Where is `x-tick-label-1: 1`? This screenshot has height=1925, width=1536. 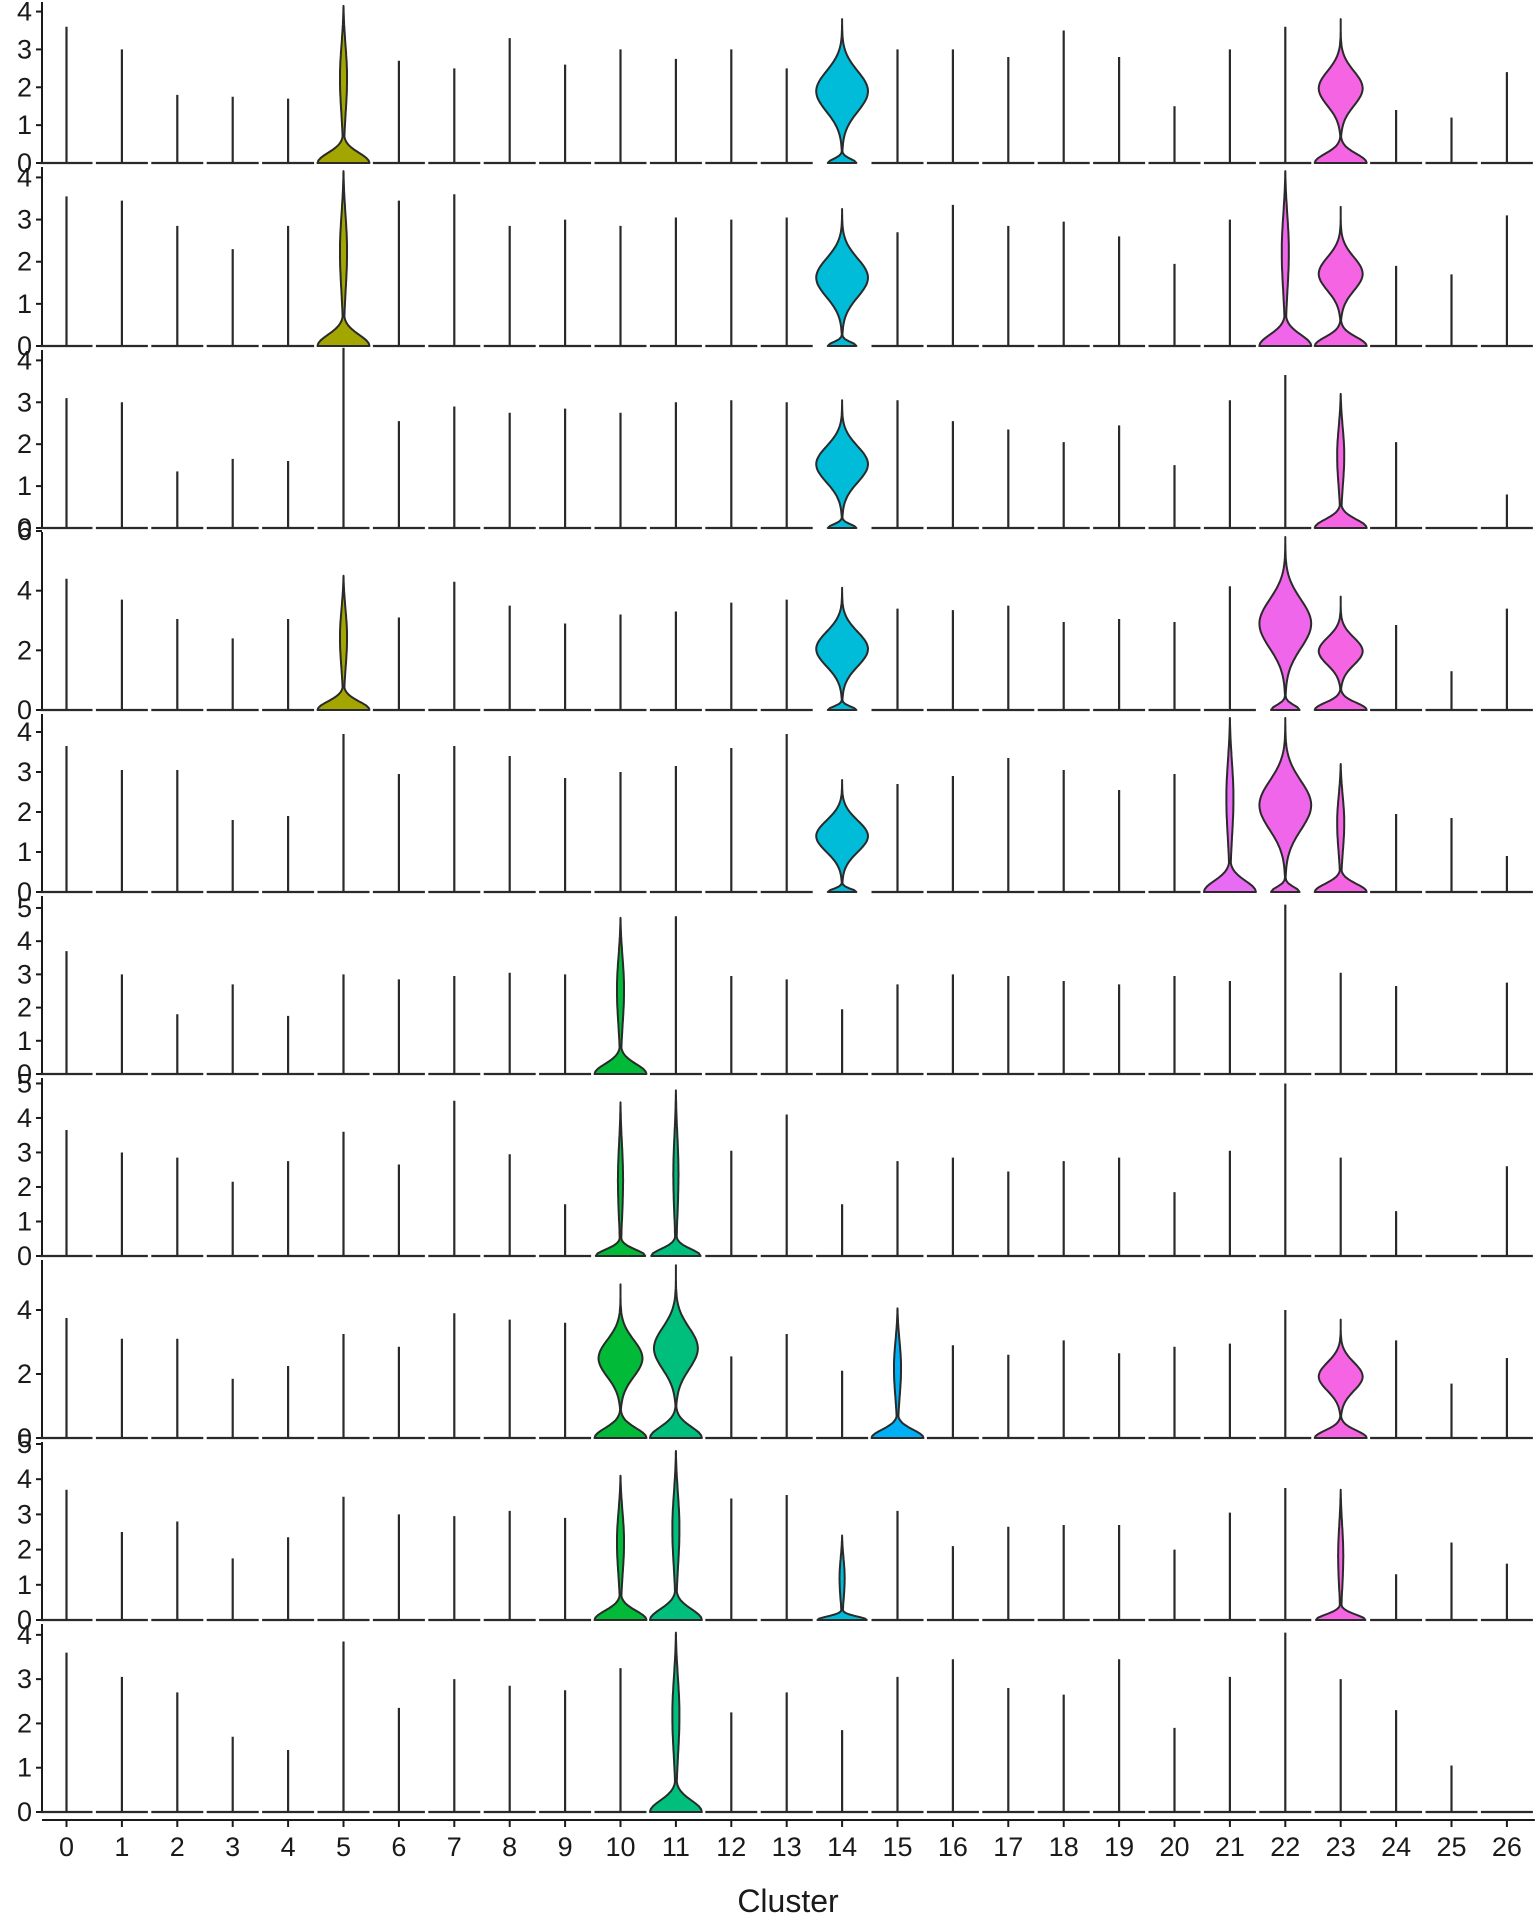 x-tick-label-1: 1 is located at coordinates (121, 1847).